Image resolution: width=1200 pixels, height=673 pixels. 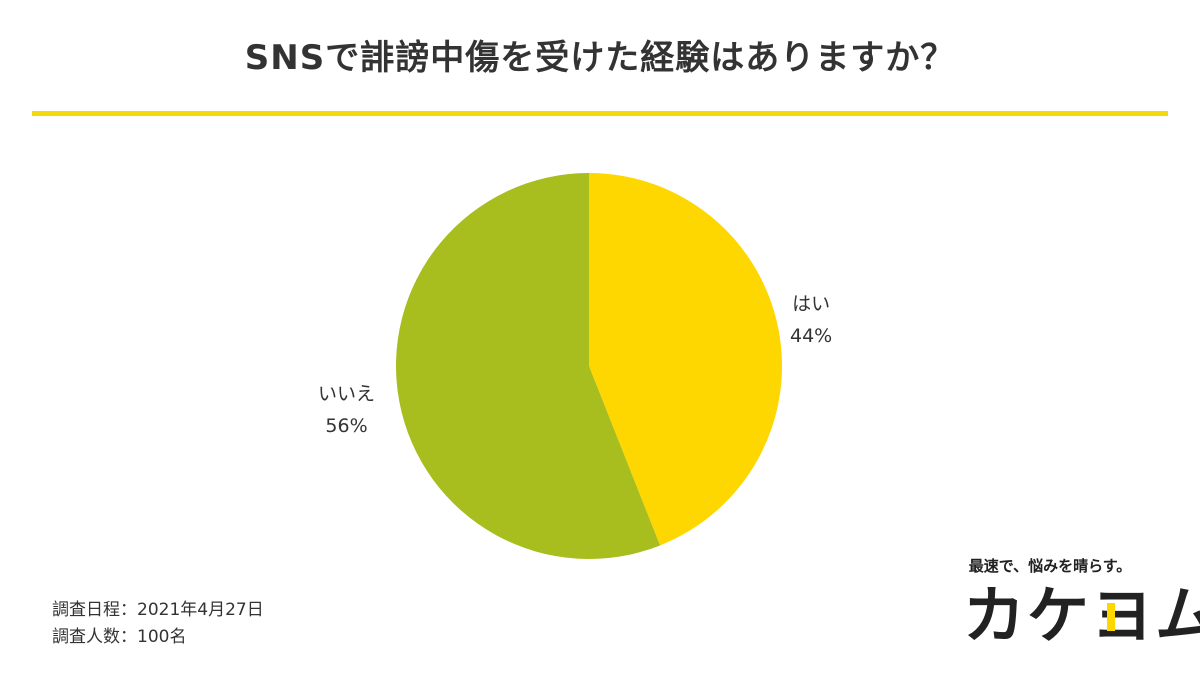 What do you see at coordinates (1081, 615) in the screenshot?
I see `brand-logo: カケヨム` at bounding box center [1081, 615].